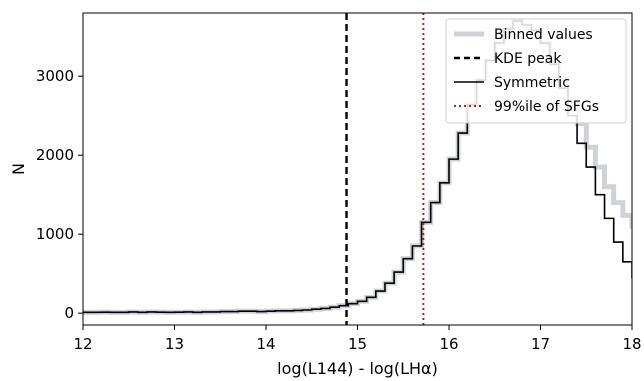 This screenshot has height=381, width=644. What do you see at coordinates (55, 155) in the screenshot?
I see `y-tick-label-2: 2000` at bounding box center [55, 155].